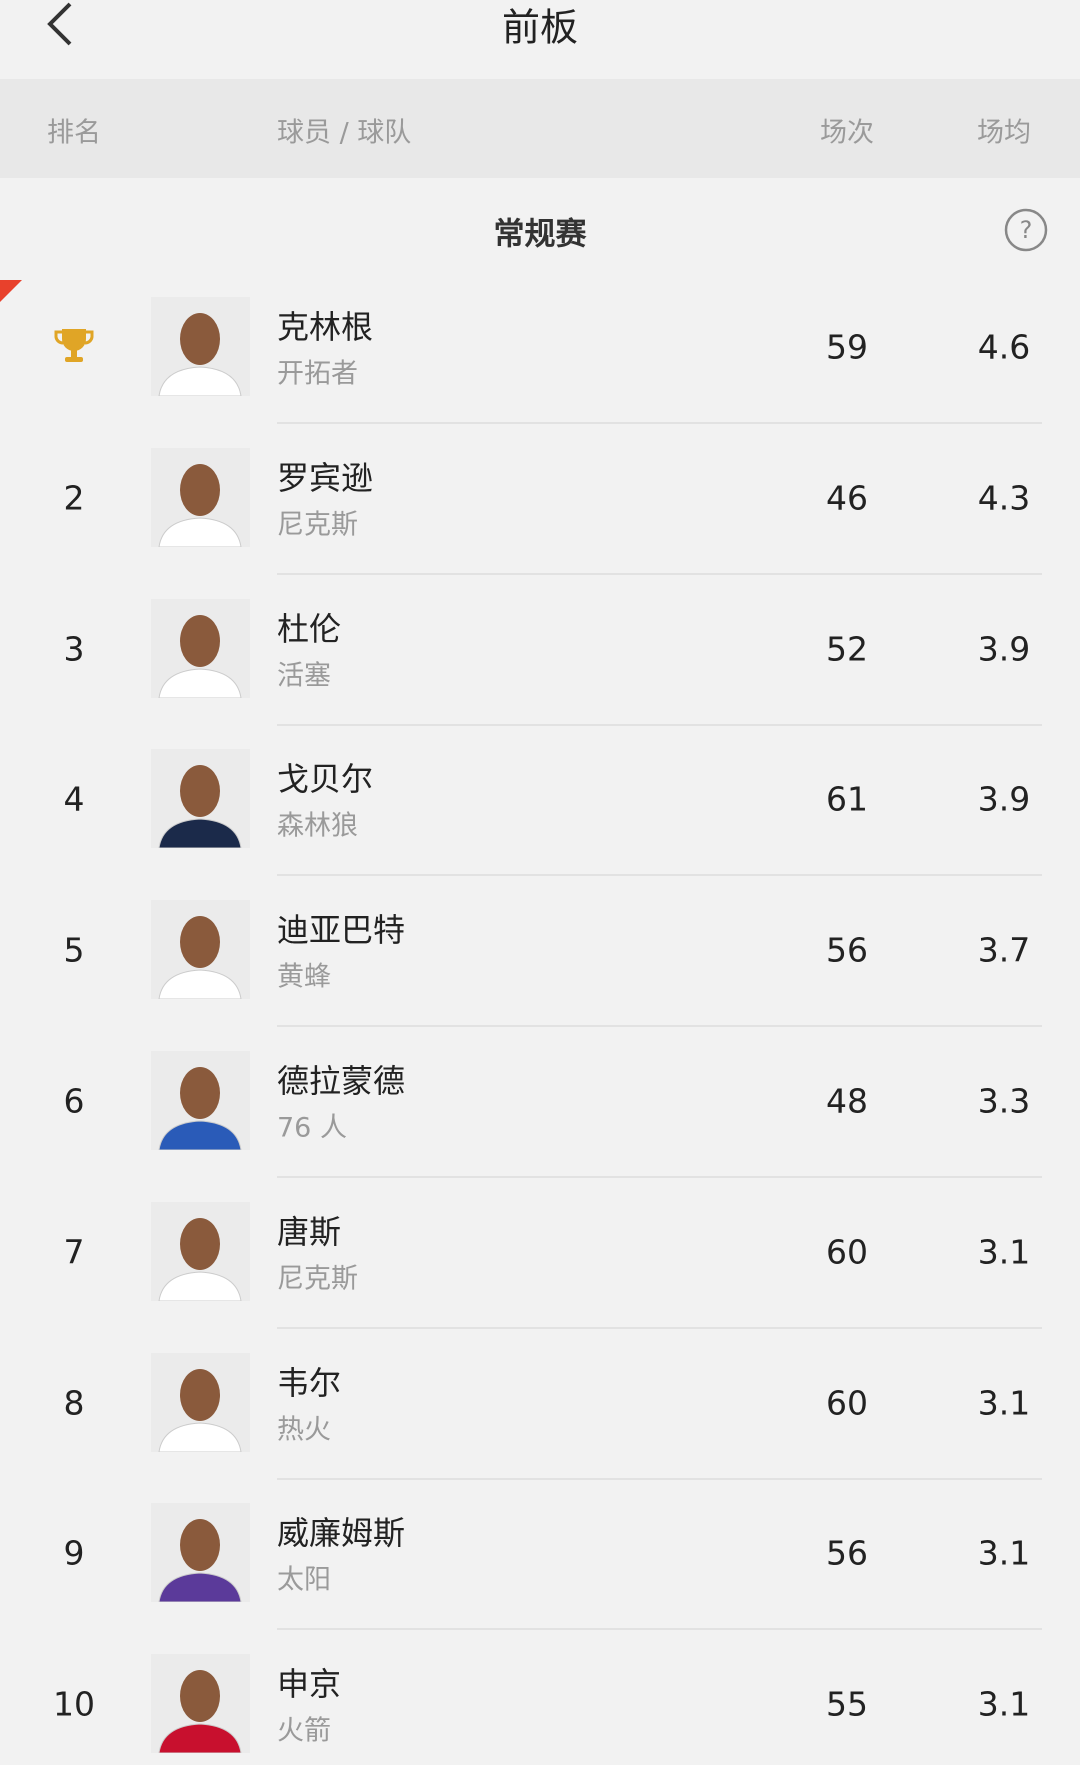 This screenshot has width=1080, height=1765. What do you see at coordinates (341, 1081) in the screenshot?
I see `player-name: 德拉蒙德` at bounding box center [341, 1081].